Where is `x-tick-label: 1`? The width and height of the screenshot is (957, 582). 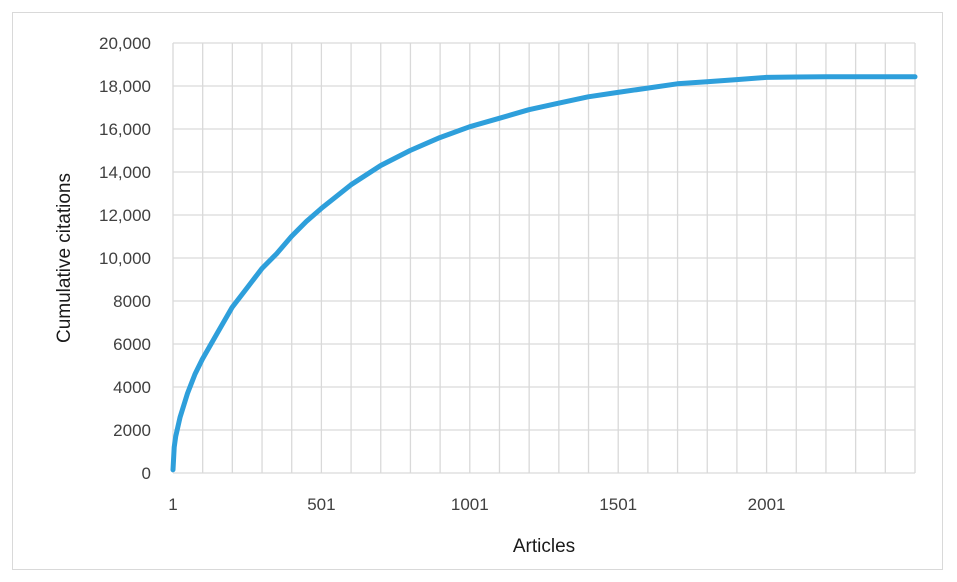 x-tick-label: 1 is located at coordinates (172, 504).